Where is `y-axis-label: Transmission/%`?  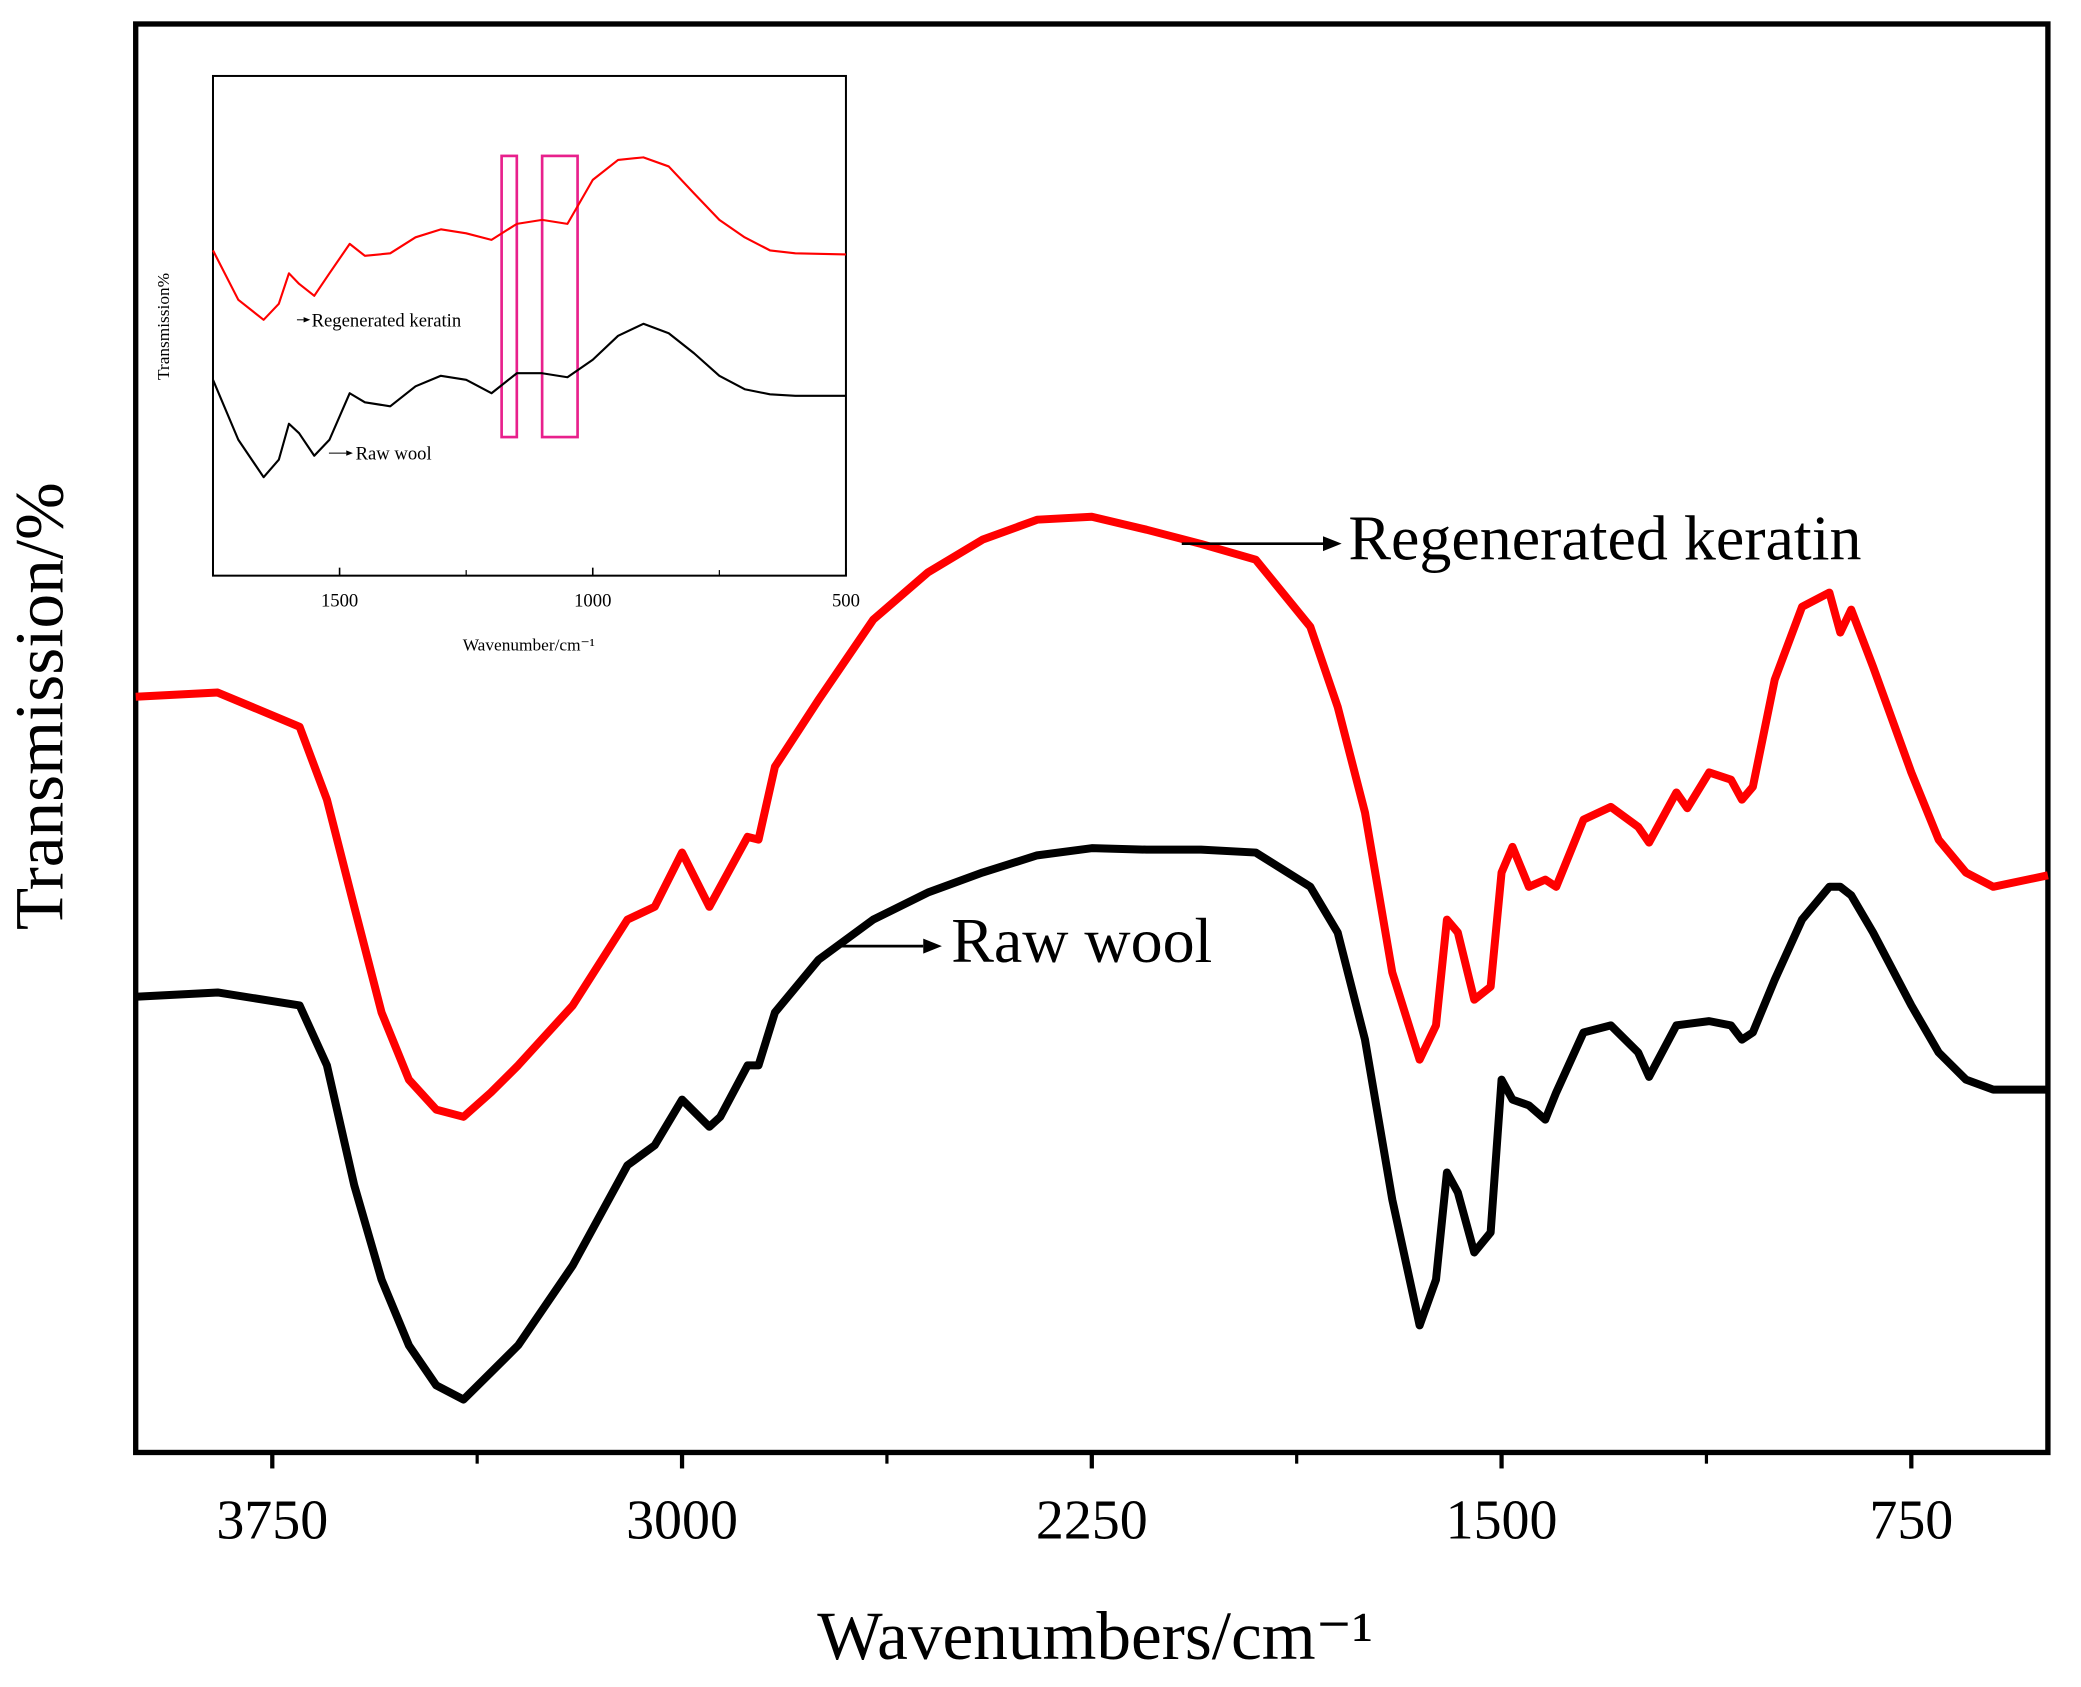 y-axis-label: Transmission/% is located at coordinates (38, 706).